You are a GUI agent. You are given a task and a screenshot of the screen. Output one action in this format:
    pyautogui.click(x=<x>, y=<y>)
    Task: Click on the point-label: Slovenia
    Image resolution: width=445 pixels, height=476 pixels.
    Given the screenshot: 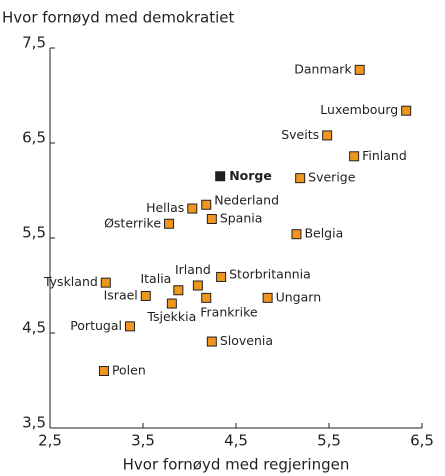 What is the action you would take?
    pyautogui.click(x=246, y=340)
    